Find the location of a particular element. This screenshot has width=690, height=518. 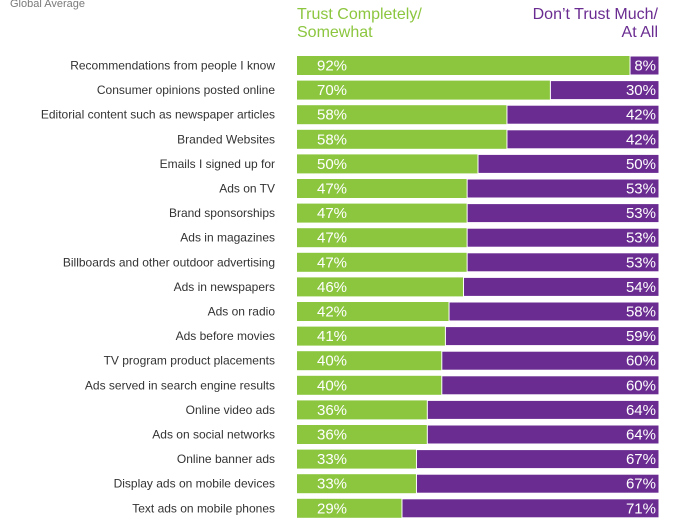

category-label: Online banner ads is located at coordinates (226, 459).